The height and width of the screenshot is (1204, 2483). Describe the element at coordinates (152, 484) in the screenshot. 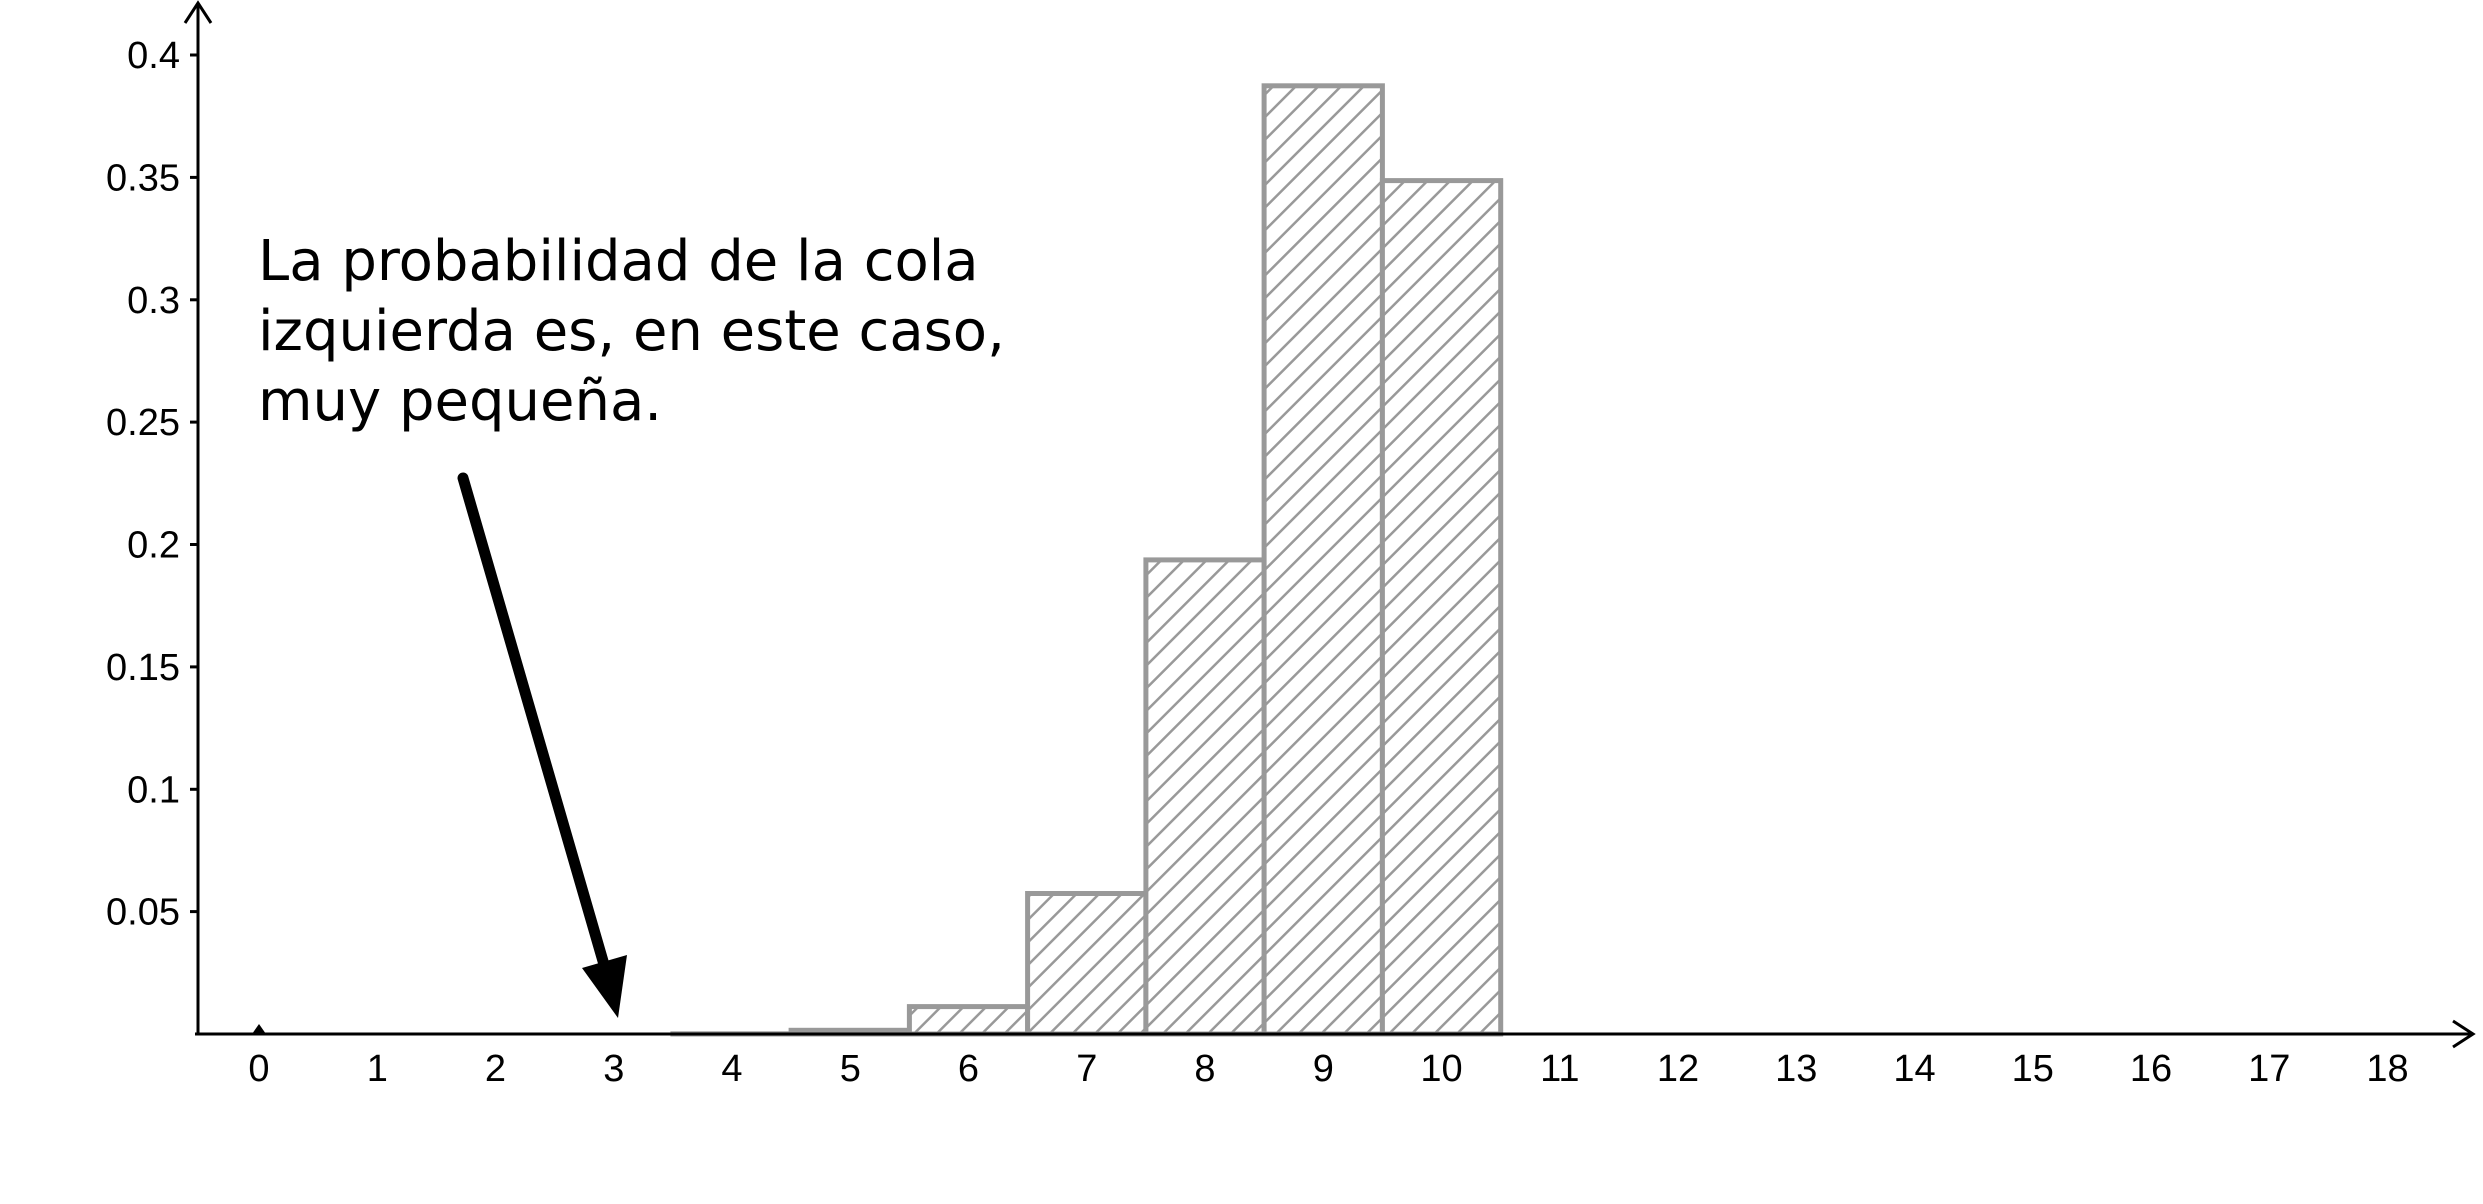

I see `y-tick-labels: 0.05 0.1 0.15 0.2 0.25 0.3 0.35 0.4` at that location.